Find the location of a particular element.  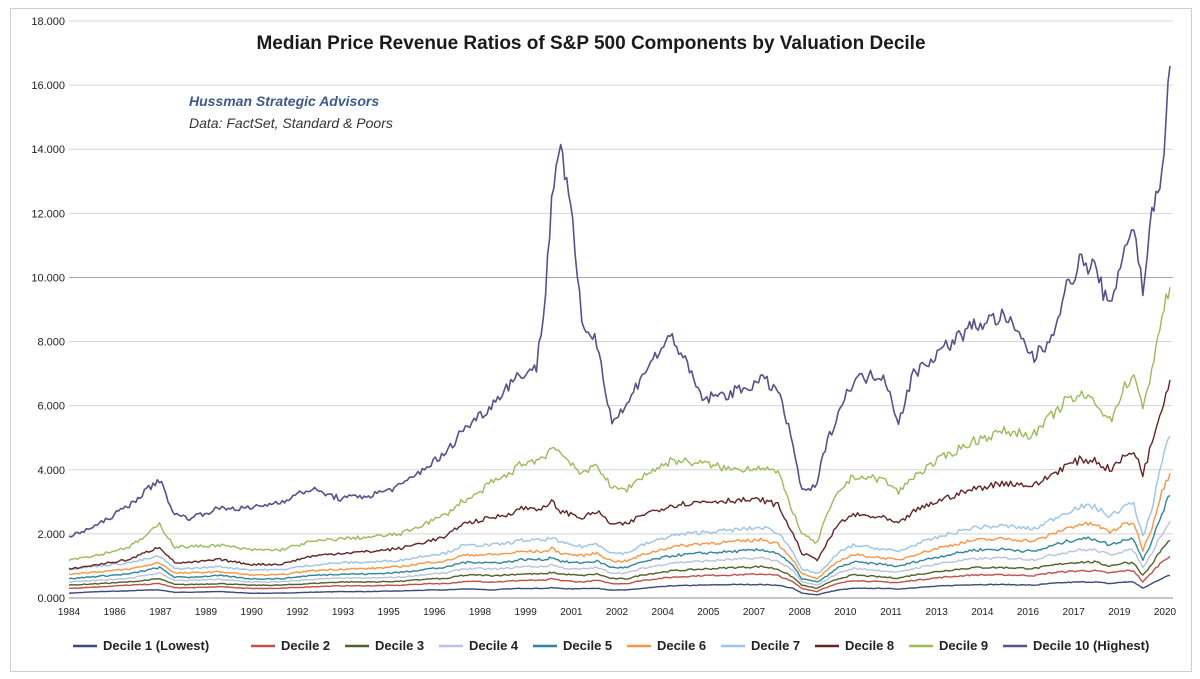

credit-line-2: Data: FactSet, Standard & Poors is located at coordinates (291, 123).